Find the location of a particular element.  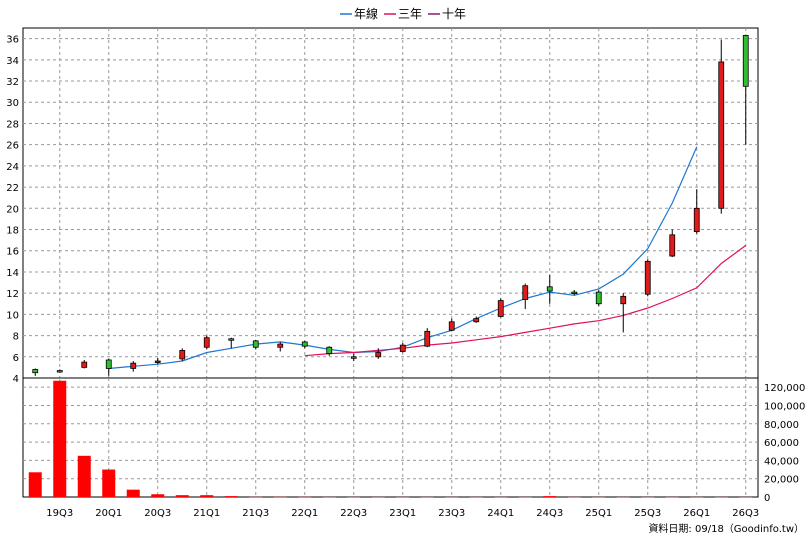

price-tick-label: 30 is located at coordinates (12, 103).